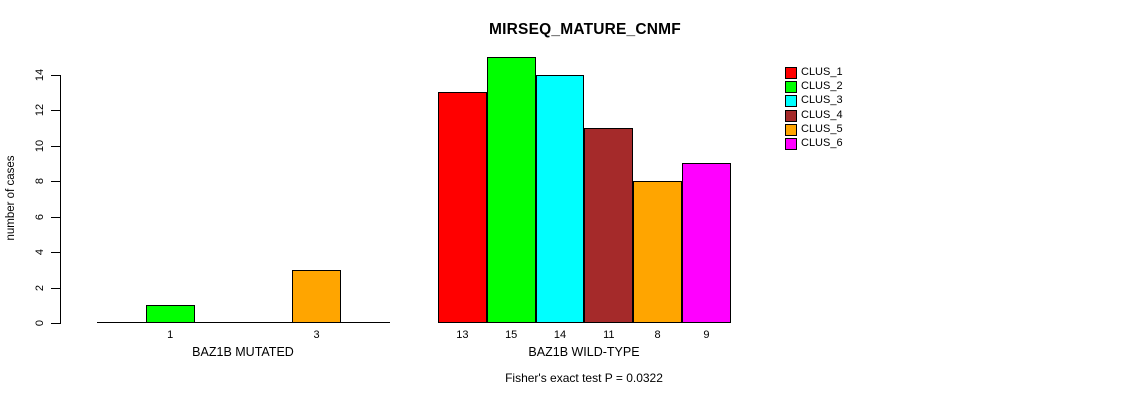 This screenshot has height=400, width=1140. What do you see at coordinates (706, 335) in the screenshot?
I see `bar-value-label: 9` at bounding box center [706, 335].